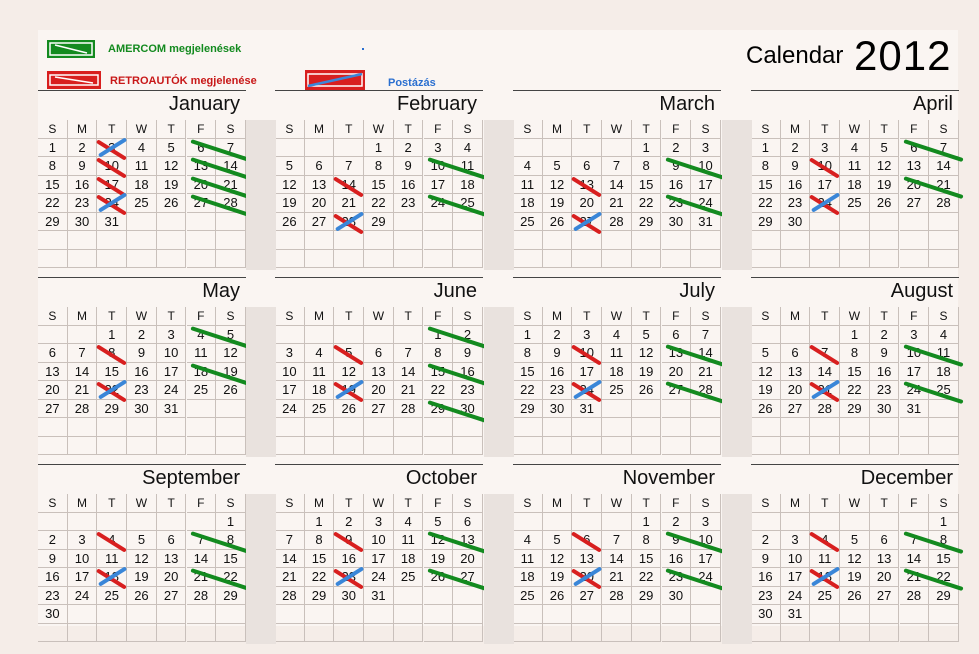  Describe the element at coordinates (855, 90) in the screenshot. I see `grid-line` at that location.